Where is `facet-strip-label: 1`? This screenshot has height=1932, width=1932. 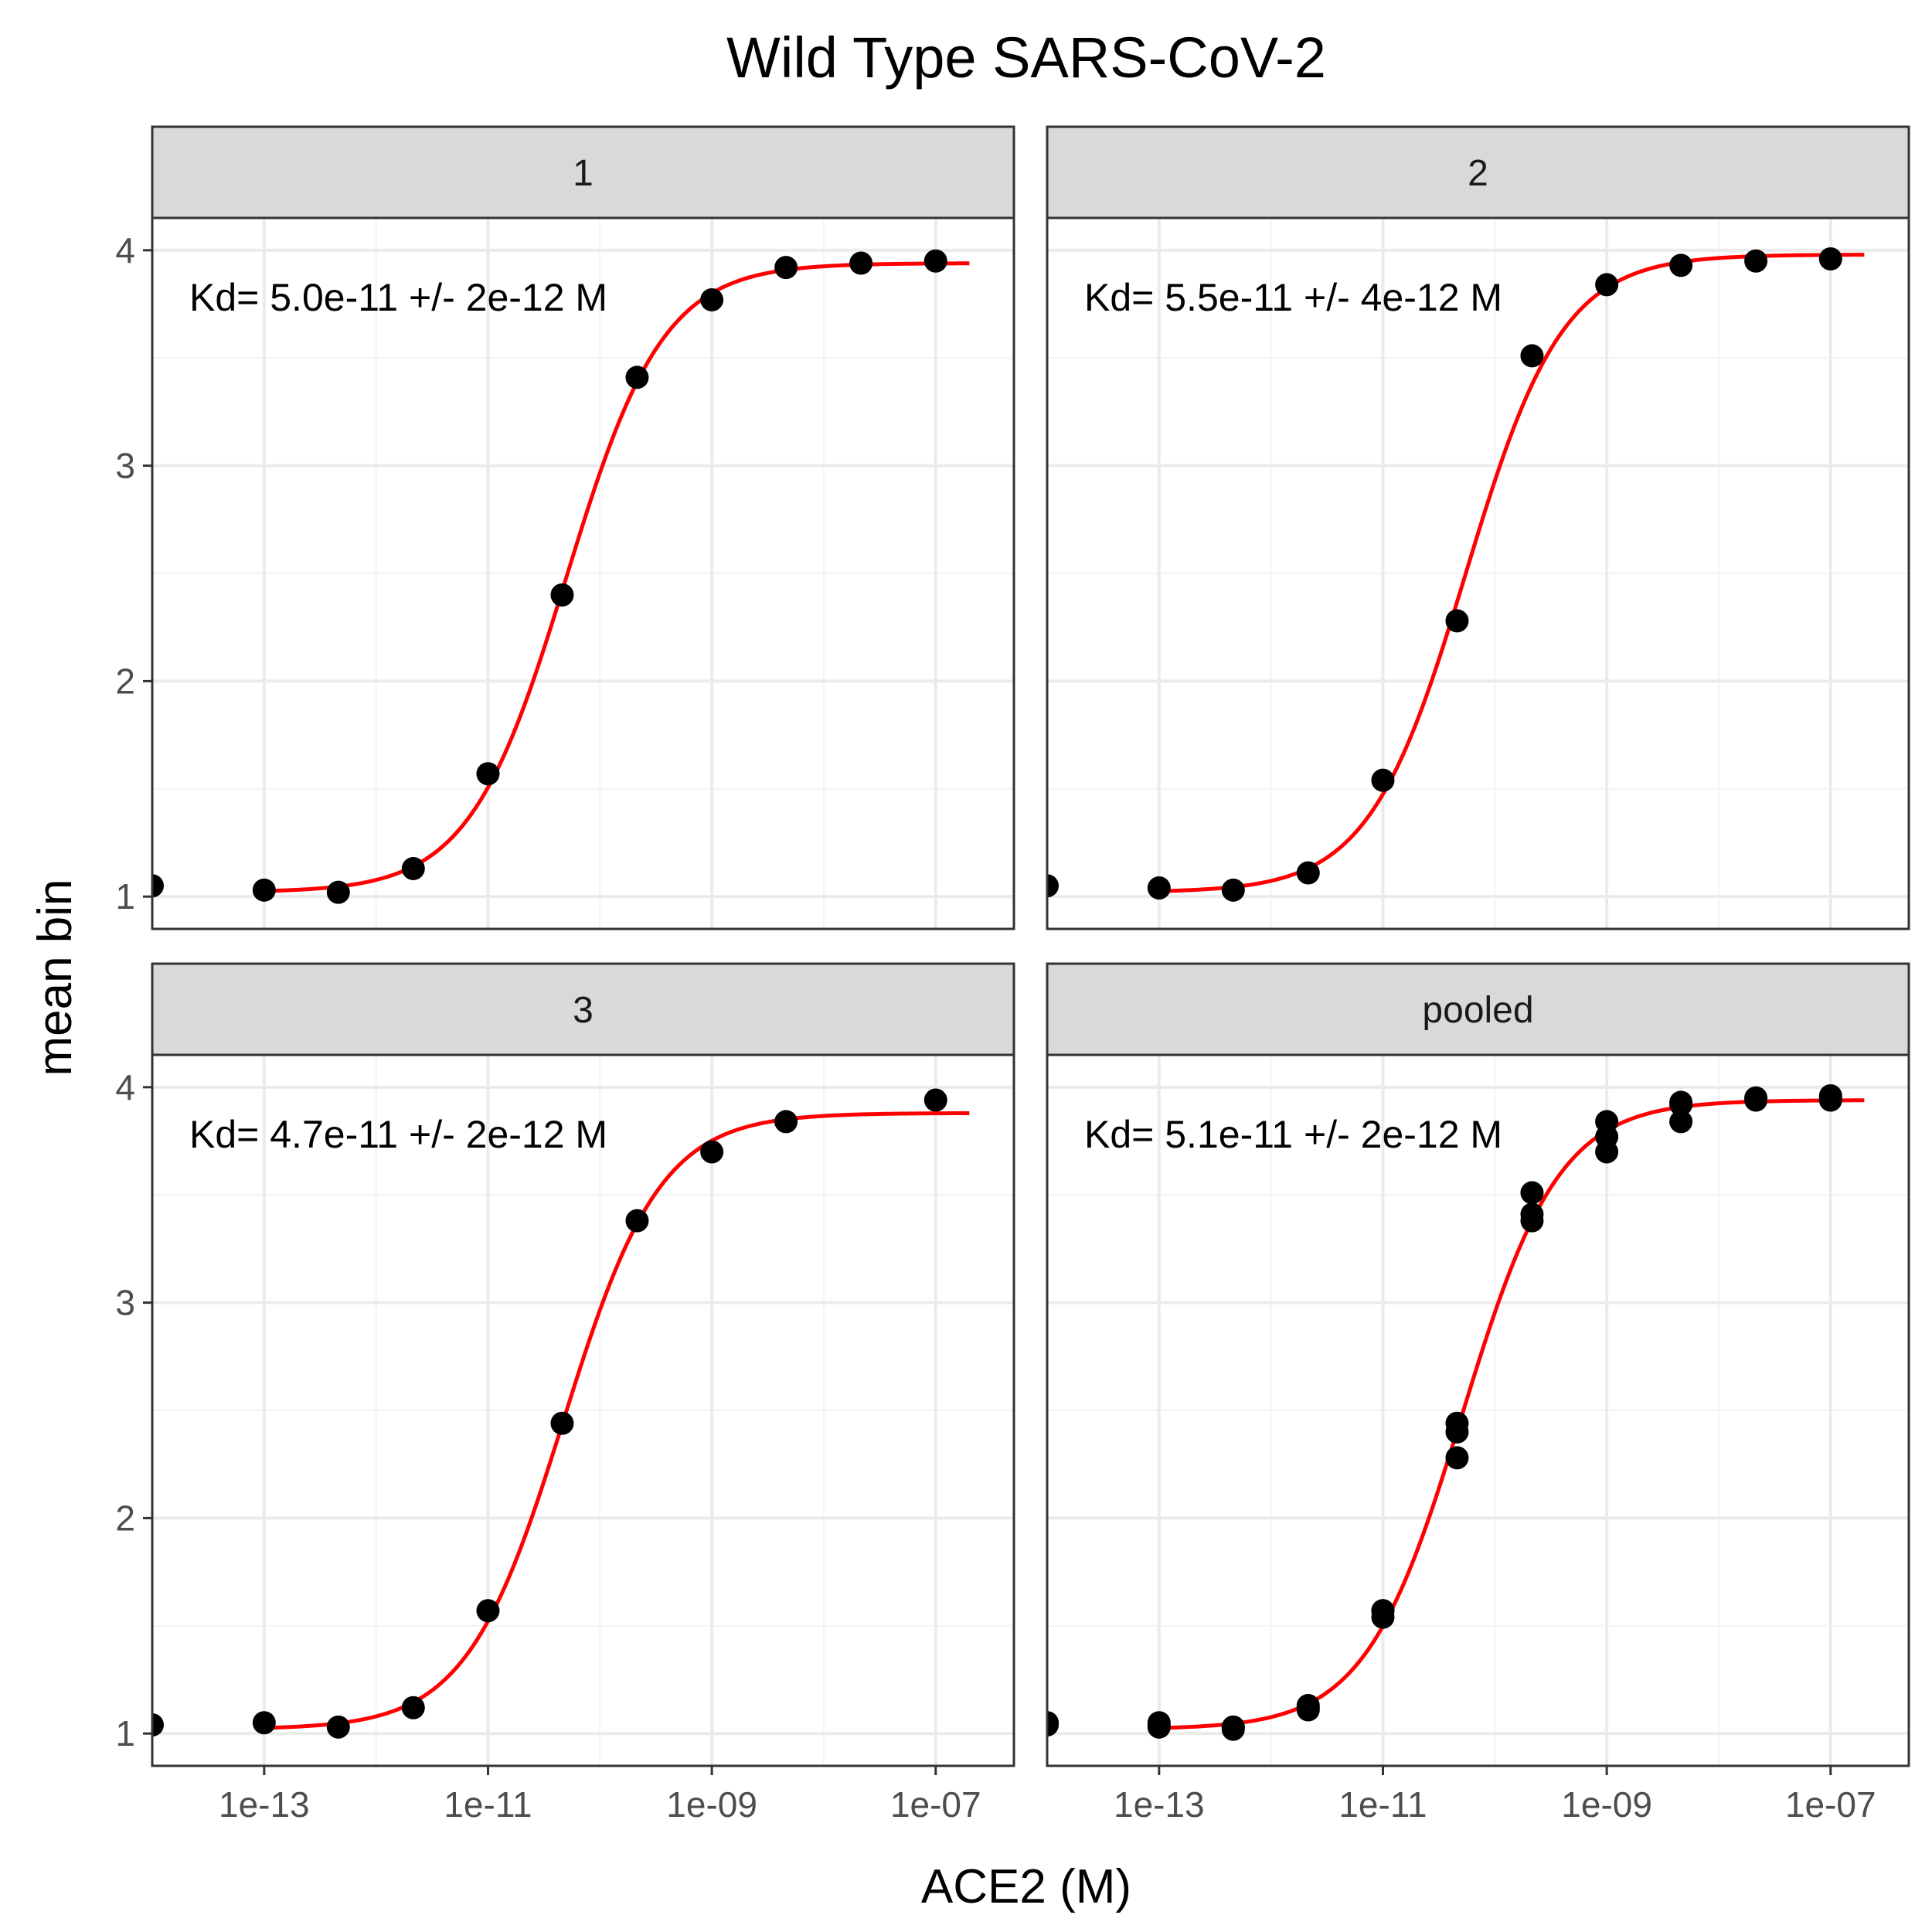 facet-strip-label: 1 is located at coordinates (584, 174).